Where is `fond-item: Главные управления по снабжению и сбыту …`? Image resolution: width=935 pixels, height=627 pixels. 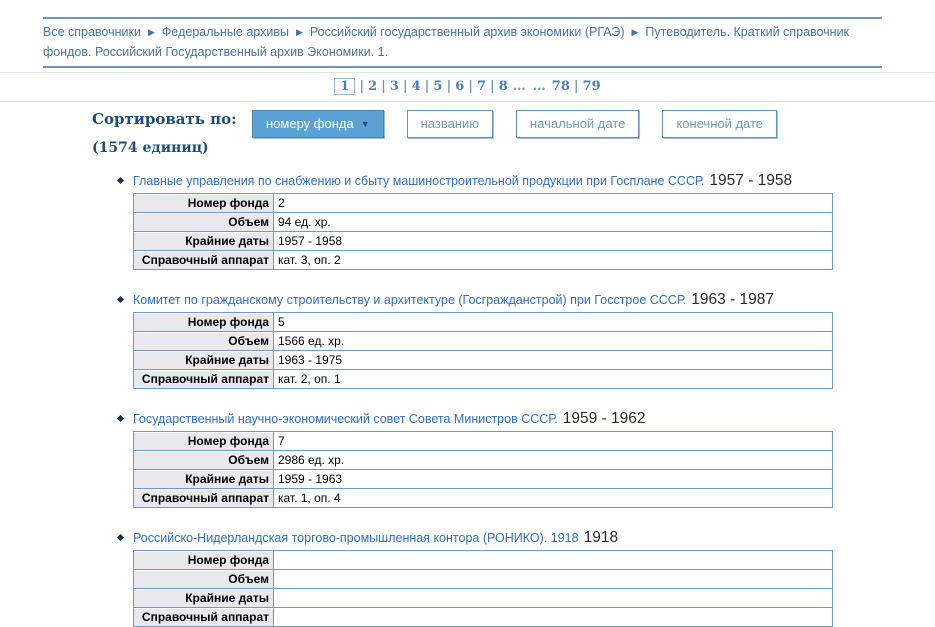
fond-item: Главные управления по снабжению и сбыту … is located at coordinates (525, 220).